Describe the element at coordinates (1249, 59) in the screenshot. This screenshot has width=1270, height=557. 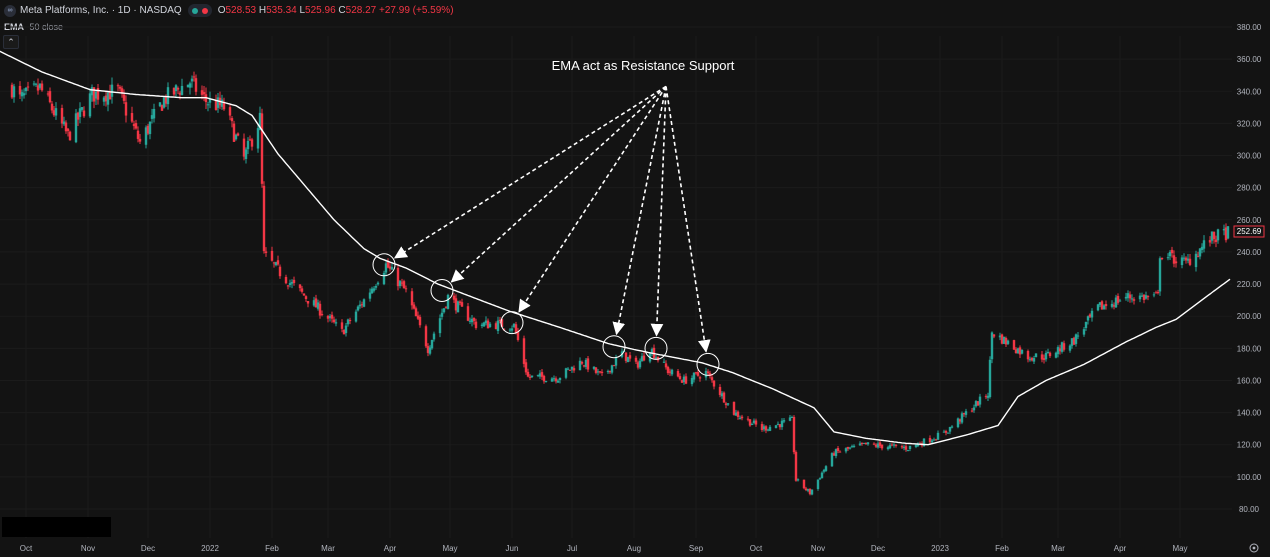
I see `y-tick-label: 360.00` at that location.